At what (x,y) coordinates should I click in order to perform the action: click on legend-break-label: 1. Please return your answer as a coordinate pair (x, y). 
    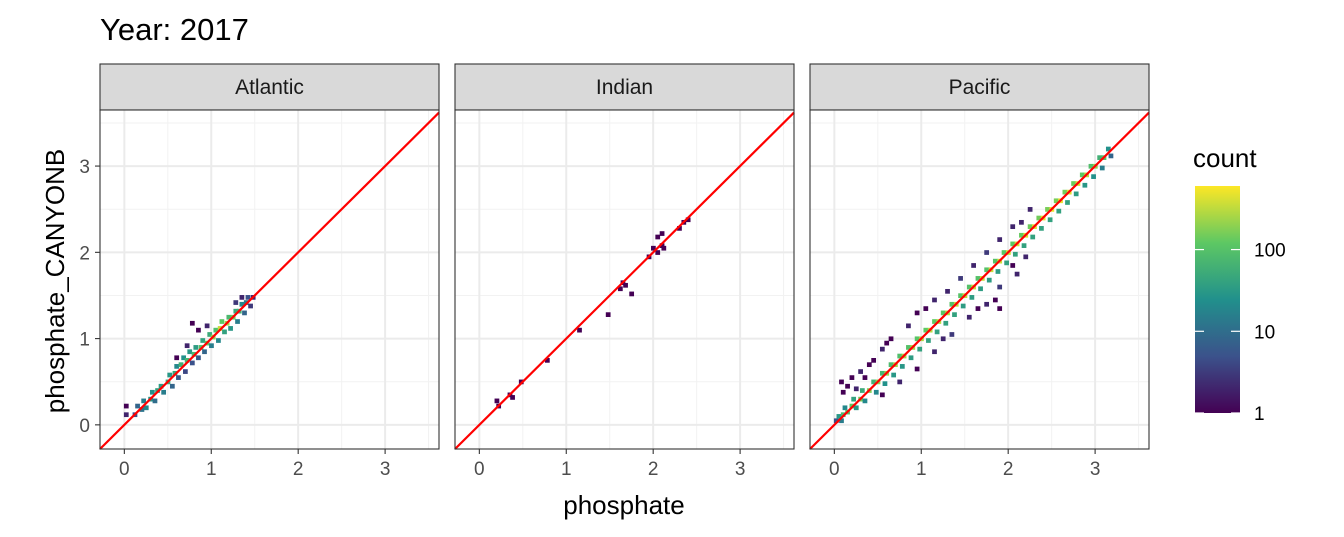
    Looking at the image, I should click on (1259, 414).